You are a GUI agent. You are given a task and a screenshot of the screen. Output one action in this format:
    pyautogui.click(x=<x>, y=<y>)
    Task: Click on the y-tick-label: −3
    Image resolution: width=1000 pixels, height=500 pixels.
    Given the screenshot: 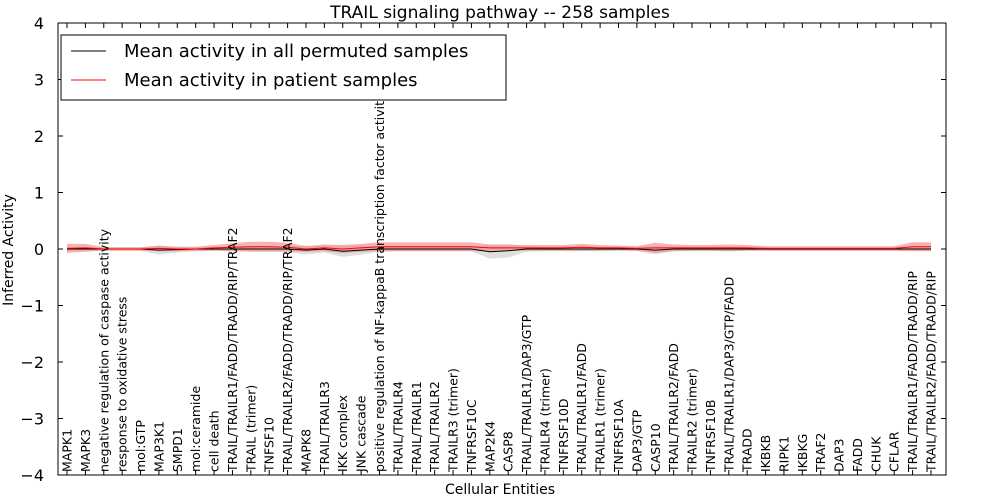 What is the action you would take?
    pyautogui.click(x=32, y=419)
    